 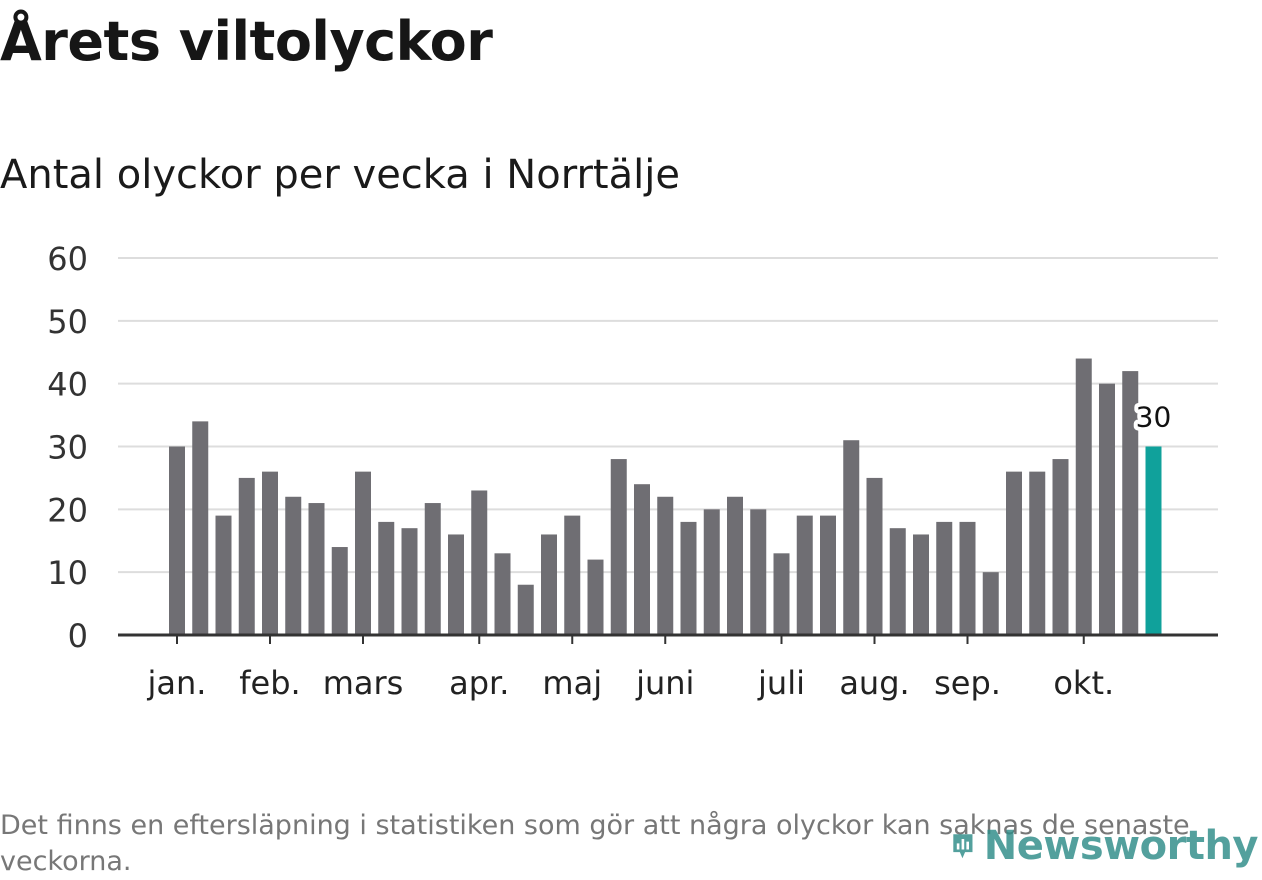 What do you see at coordinates (67, 259) in the screenshot?
I see `y-tick-label: 60` at bounding box center [67, 259].